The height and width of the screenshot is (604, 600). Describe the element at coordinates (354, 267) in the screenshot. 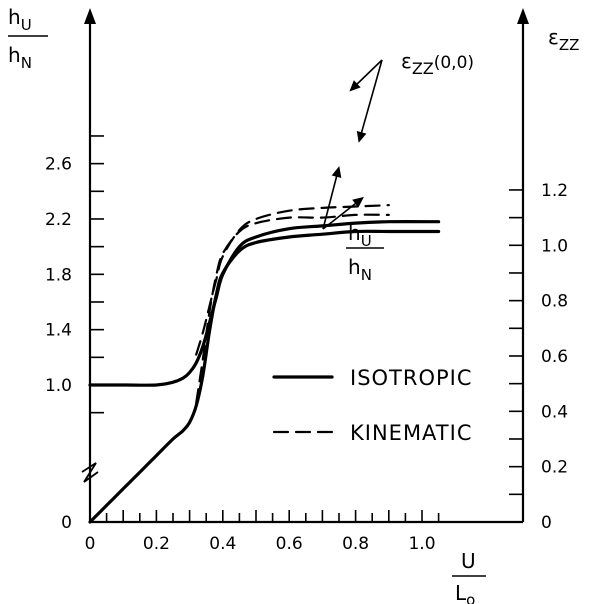

I see `annotation-hu-den: h` at that location.